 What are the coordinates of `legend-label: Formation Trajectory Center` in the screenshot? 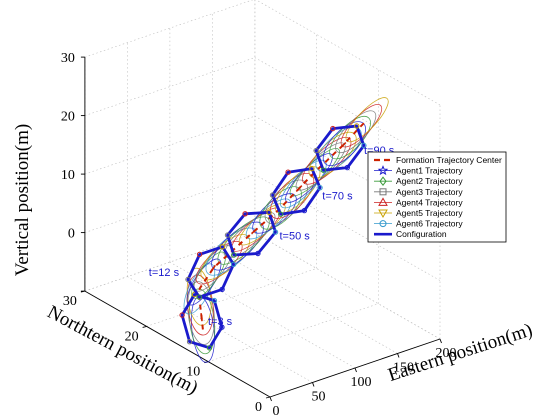 It's located at (449, 160).